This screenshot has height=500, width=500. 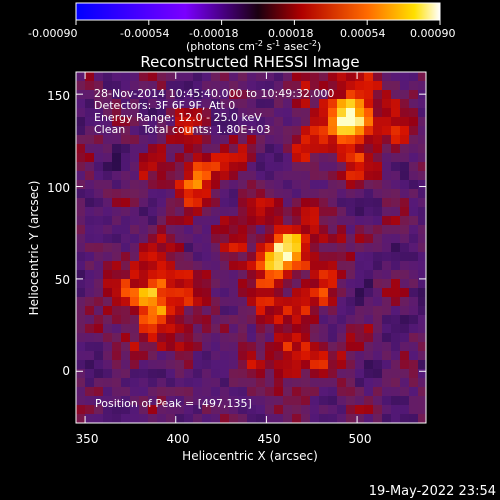 I want to click on info-line: Detectors: 3F 6F 9F, Att 0, so click(x=164, y=105).